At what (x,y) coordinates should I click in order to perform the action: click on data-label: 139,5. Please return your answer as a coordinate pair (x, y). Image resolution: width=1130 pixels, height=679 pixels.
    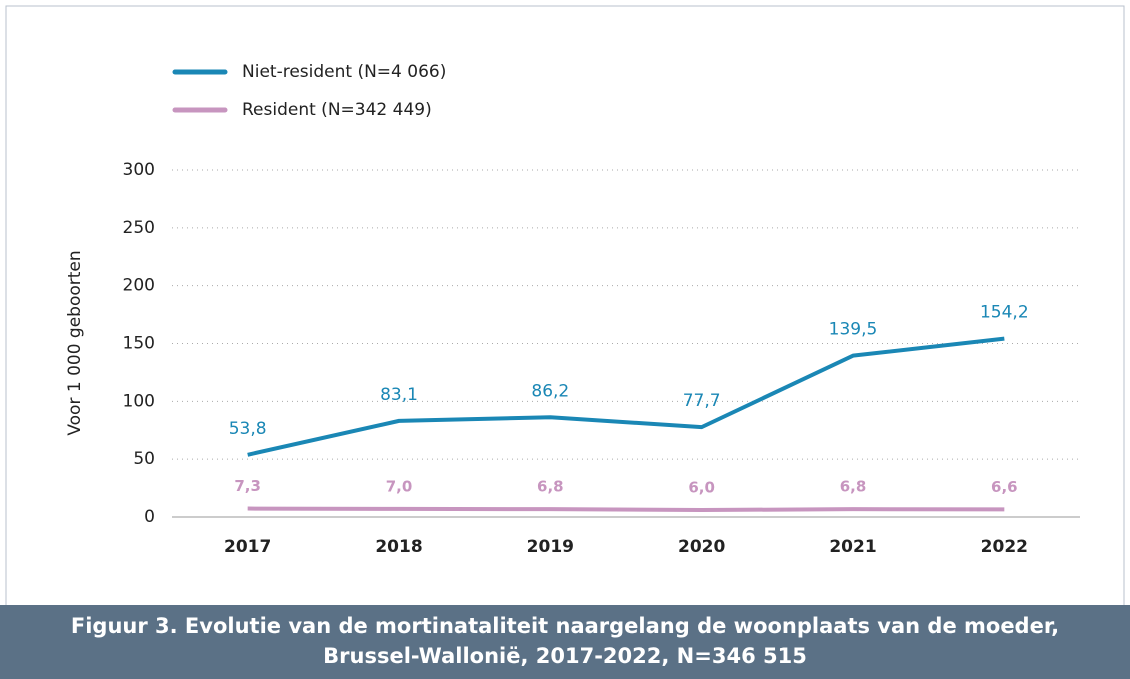
    Looking at the image, I should click on (853, 330).